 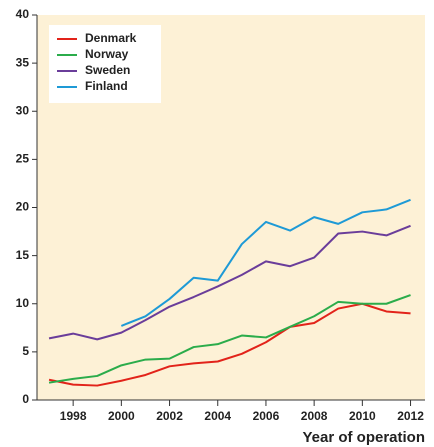 I want to click on y-tick-label: 35, so click(x=23, y=62).